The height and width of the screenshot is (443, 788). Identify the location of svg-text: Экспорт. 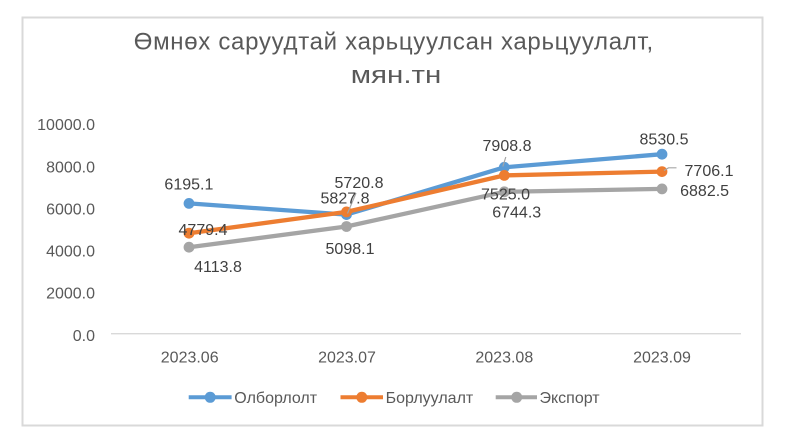
(570, 398).